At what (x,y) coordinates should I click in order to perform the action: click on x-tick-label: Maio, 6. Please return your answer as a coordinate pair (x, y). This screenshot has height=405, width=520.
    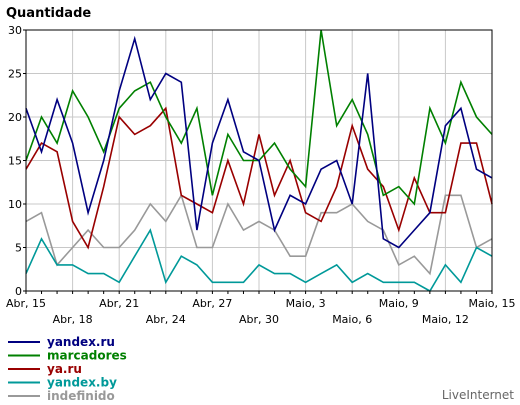
    Looking at the image, I should click on (352, 319).